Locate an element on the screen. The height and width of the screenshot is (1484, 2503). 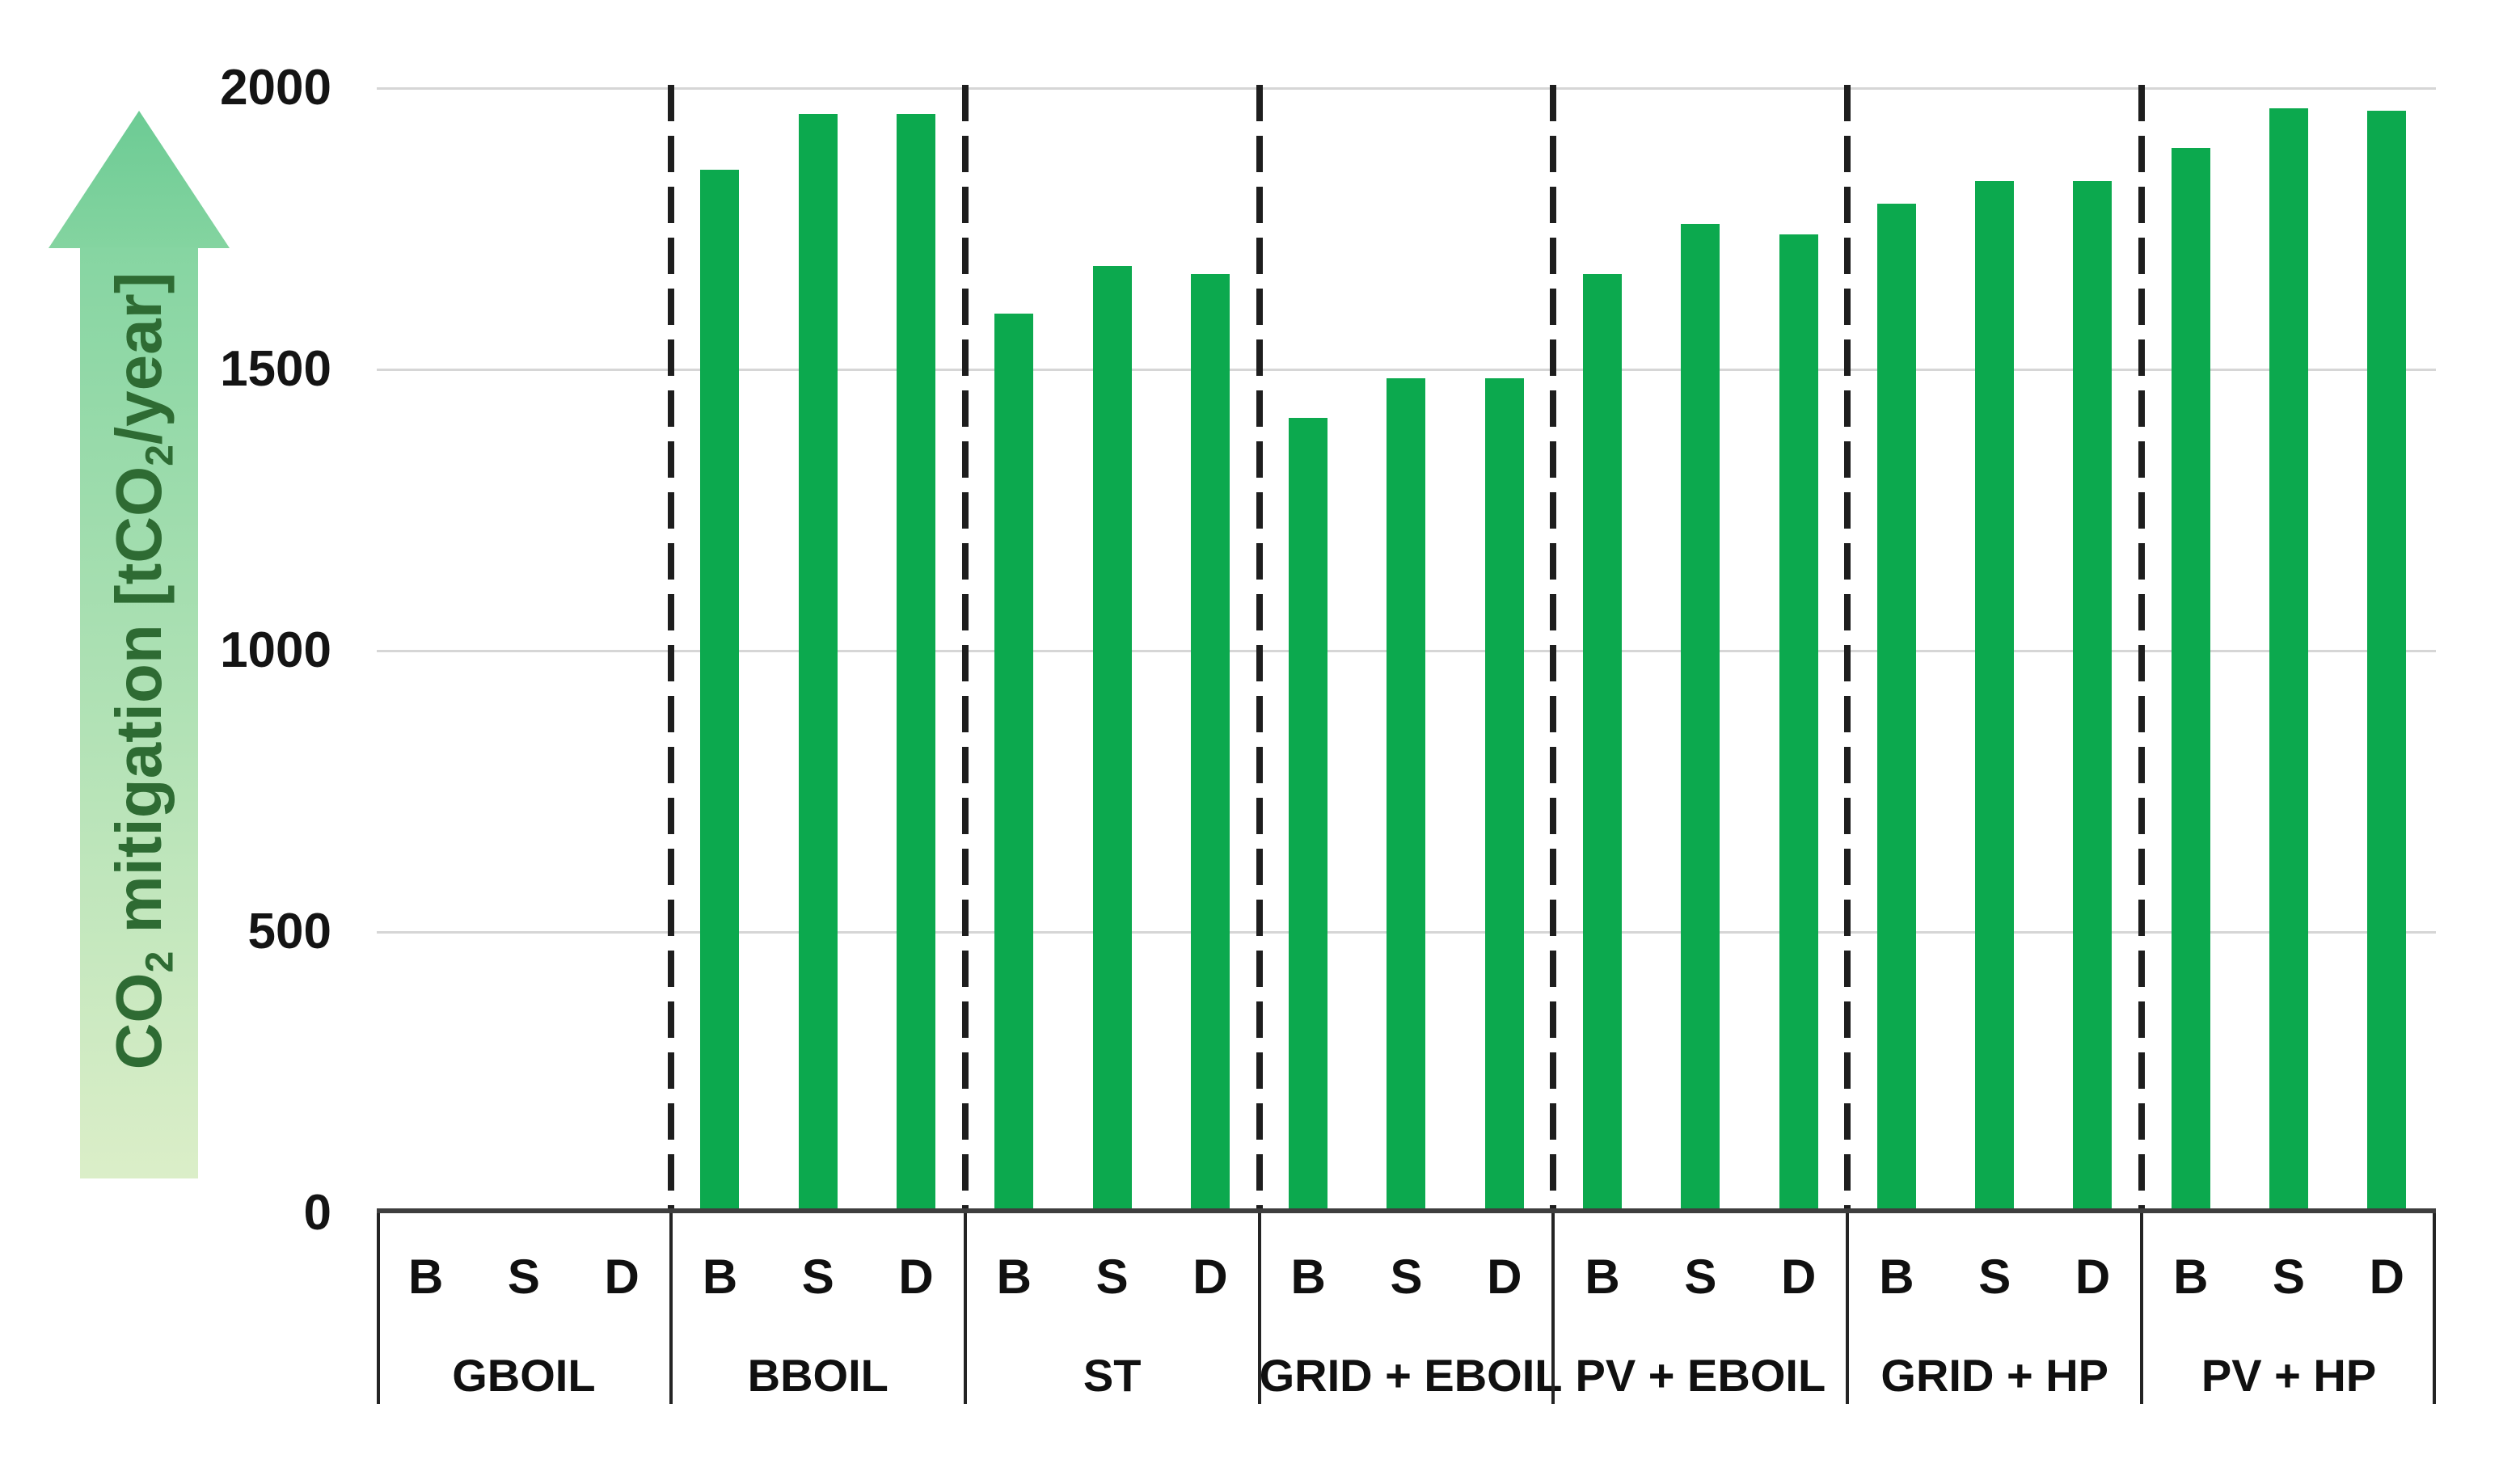
y-tick-label: 1000 is located at coordinates (275, 650).